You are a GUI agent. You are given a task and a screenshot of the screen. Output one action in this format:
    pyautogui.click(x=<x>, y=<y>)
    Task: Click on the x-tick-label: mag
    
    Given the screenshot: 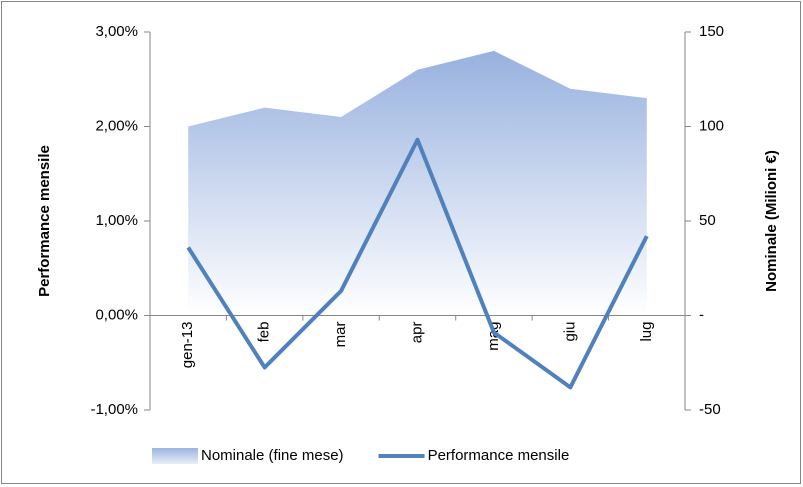 What is the action you would take?
    pyautogui.click(x=493, y=336)
    